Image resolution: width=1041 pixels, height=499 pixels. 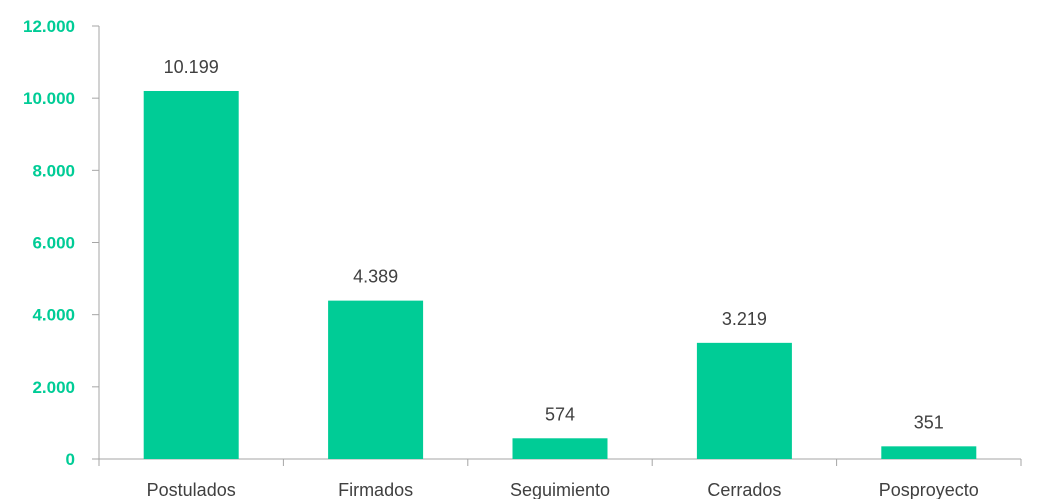 What do you see at coordinates (53, 387) in the screenshot?
I see `y-tick-label: 2.000` at bounding box center [53, 387].